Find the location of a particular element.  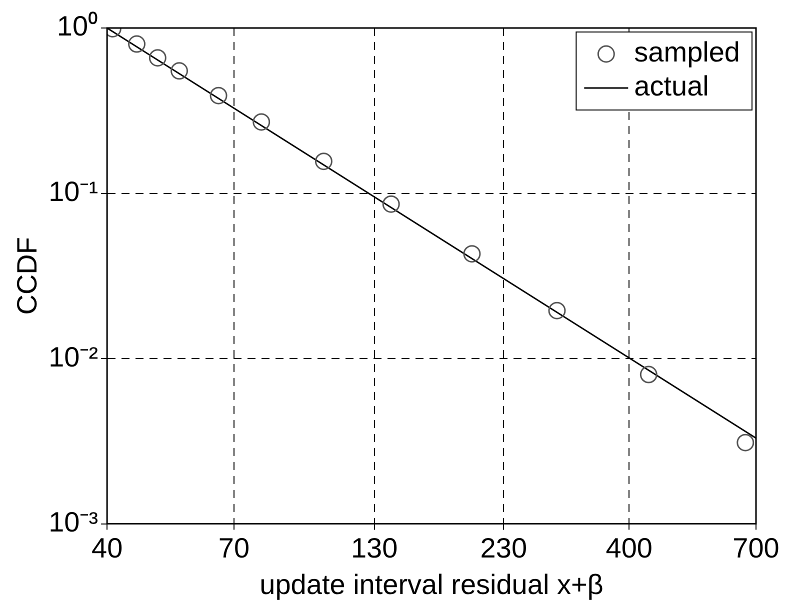

x-tick-label: 700 is located at coordinates (756, 548).